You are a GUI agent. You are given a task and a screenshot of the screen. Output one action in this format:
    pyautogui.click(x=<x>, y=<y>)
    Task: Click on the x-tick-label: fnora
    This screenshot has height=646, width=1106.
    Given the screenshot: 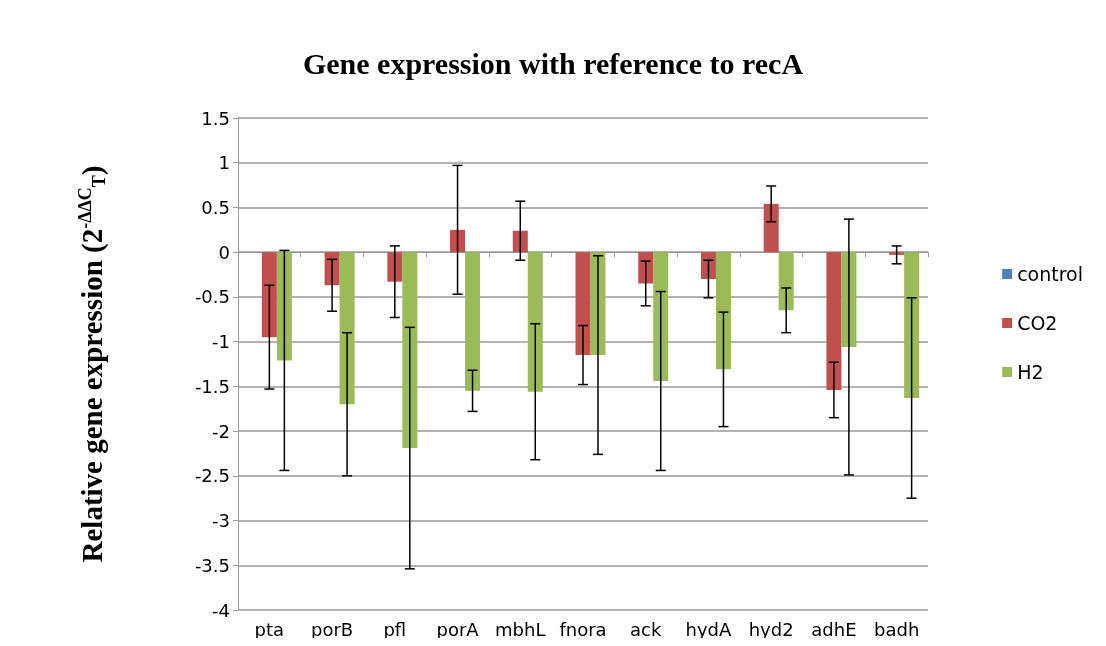 What is the action you would take?
    pyautogui.click(x=583, y=629)
    